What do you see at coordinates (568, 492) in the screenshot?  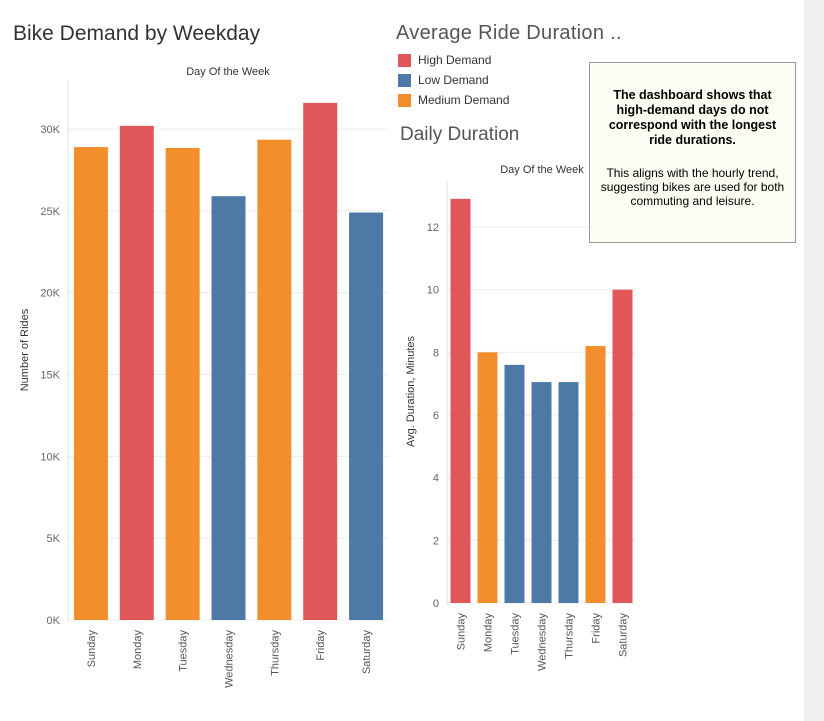 I see `duration-bar-thursday` at bounding box center [568, 492].